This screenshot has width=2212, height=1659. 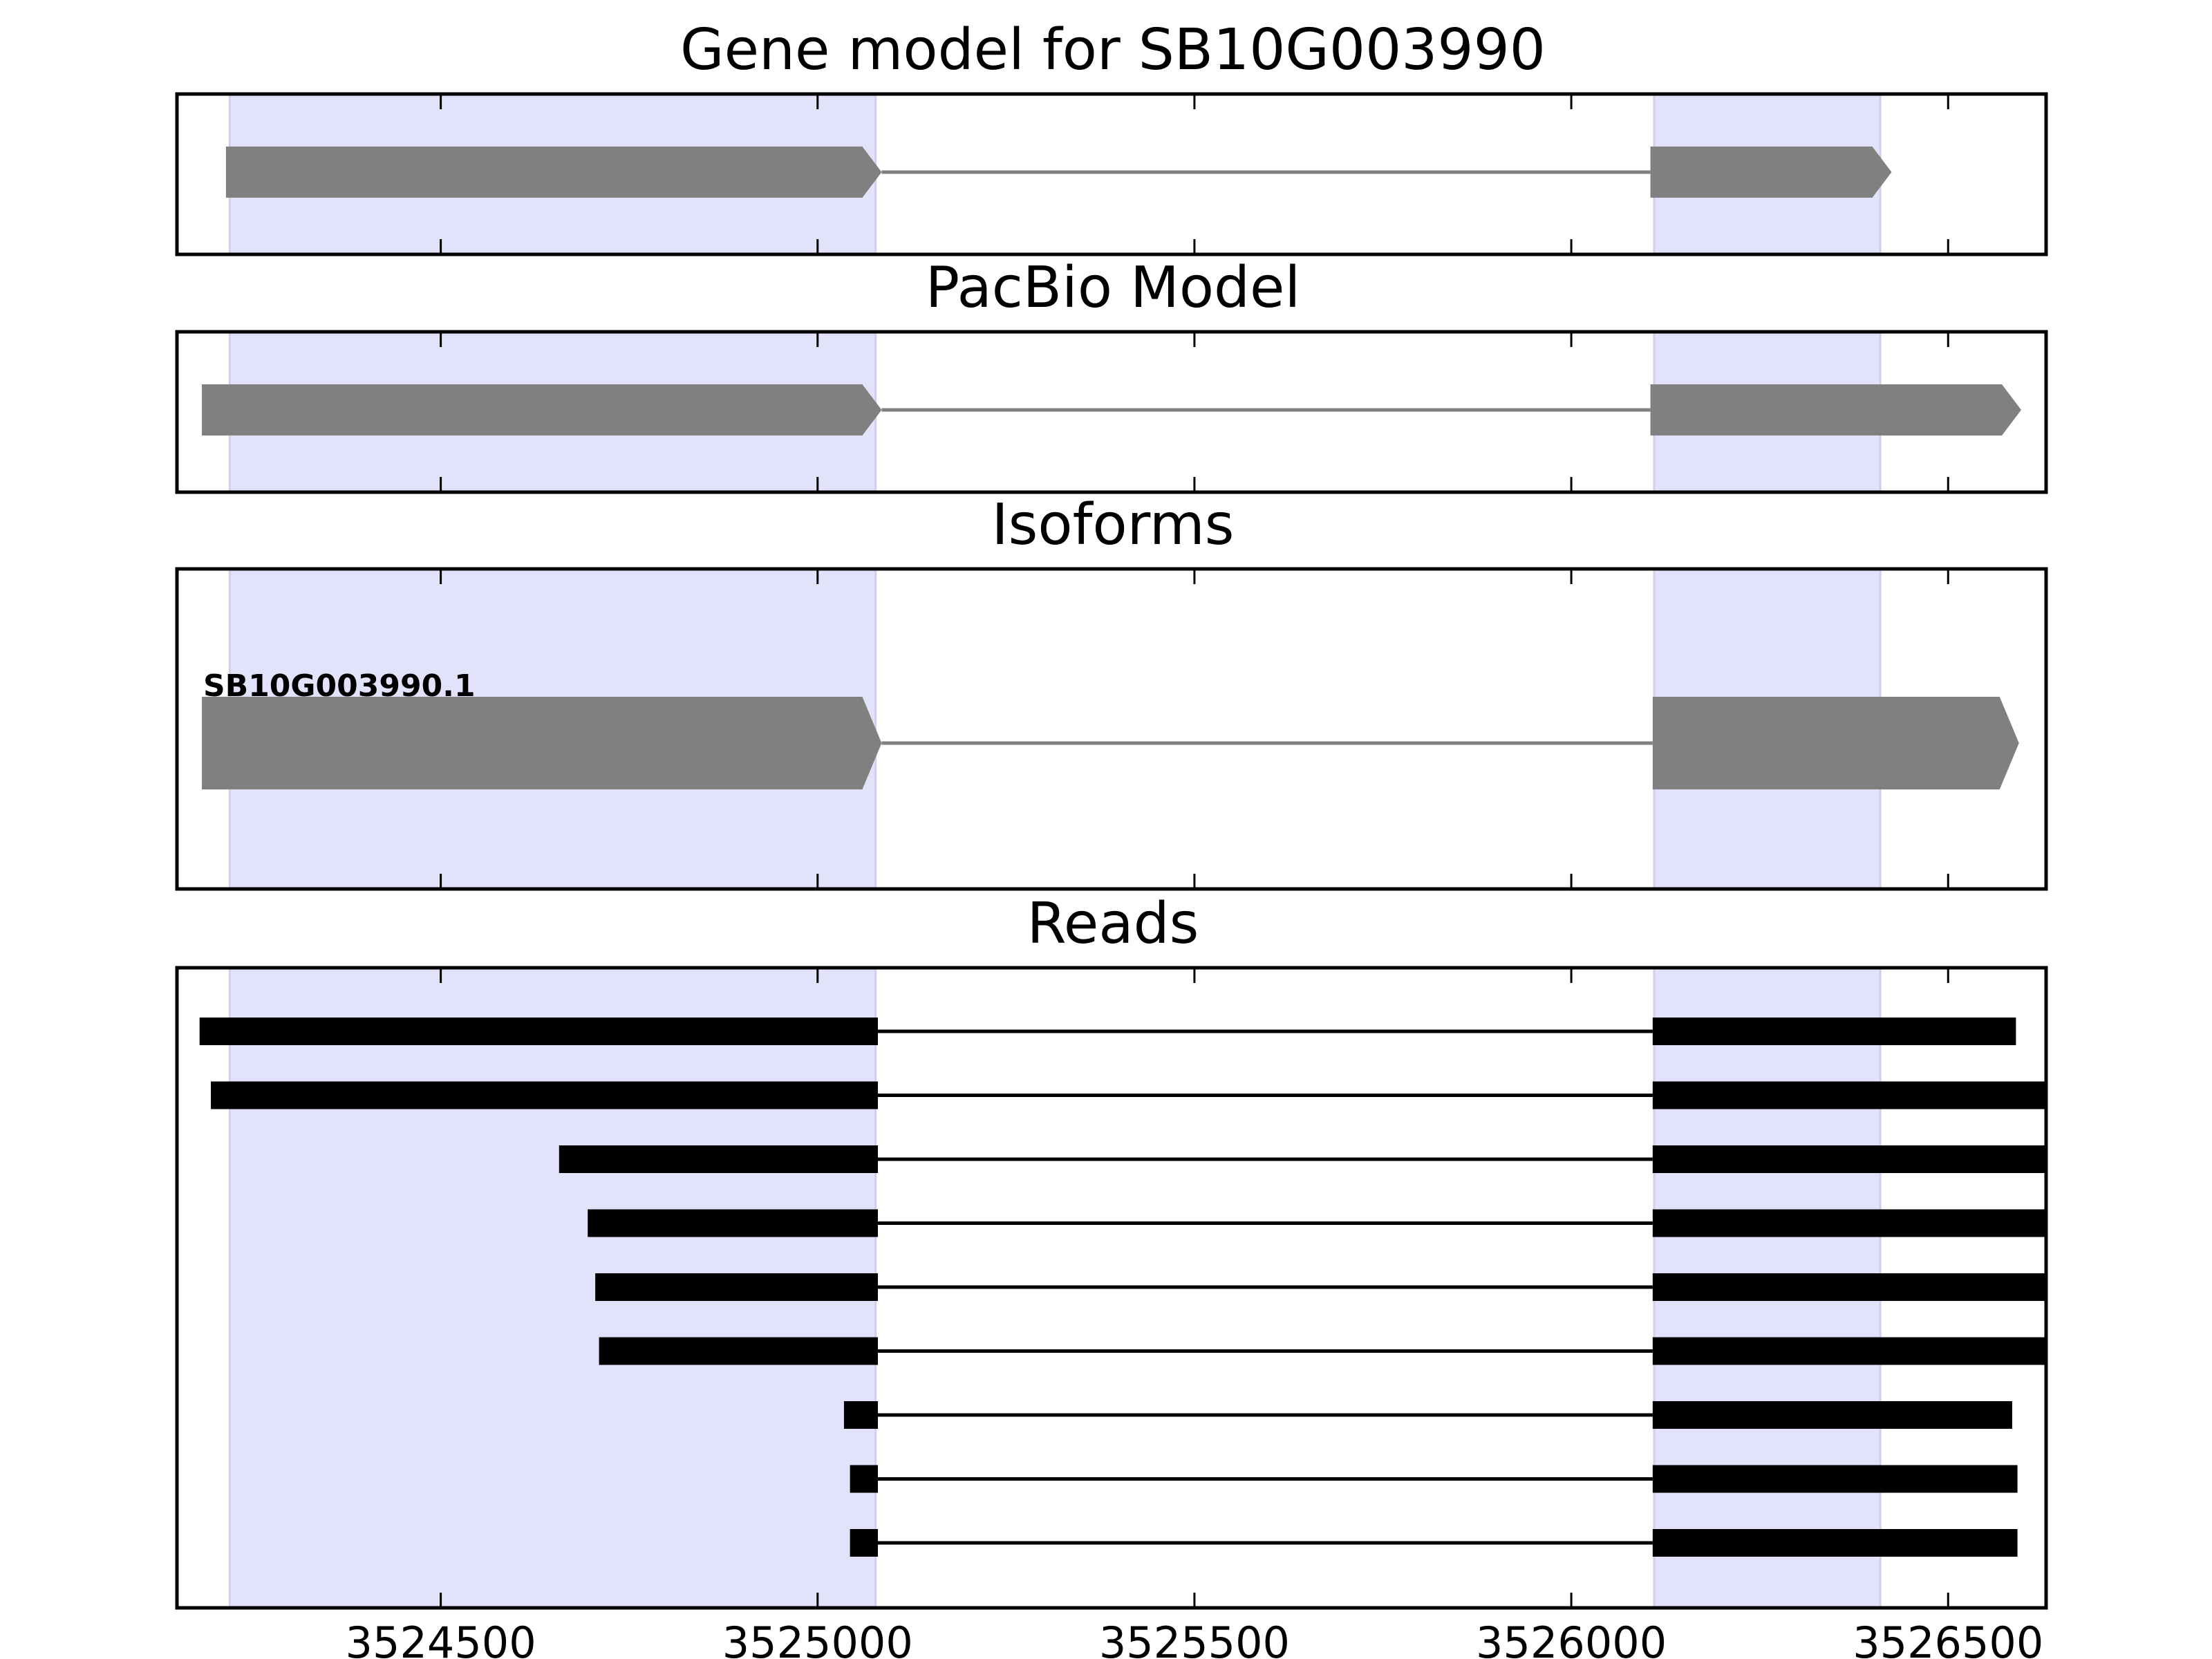 I want to click on gene-model-title: Gene model for SB10G003990, so click(x=1113, y=50).